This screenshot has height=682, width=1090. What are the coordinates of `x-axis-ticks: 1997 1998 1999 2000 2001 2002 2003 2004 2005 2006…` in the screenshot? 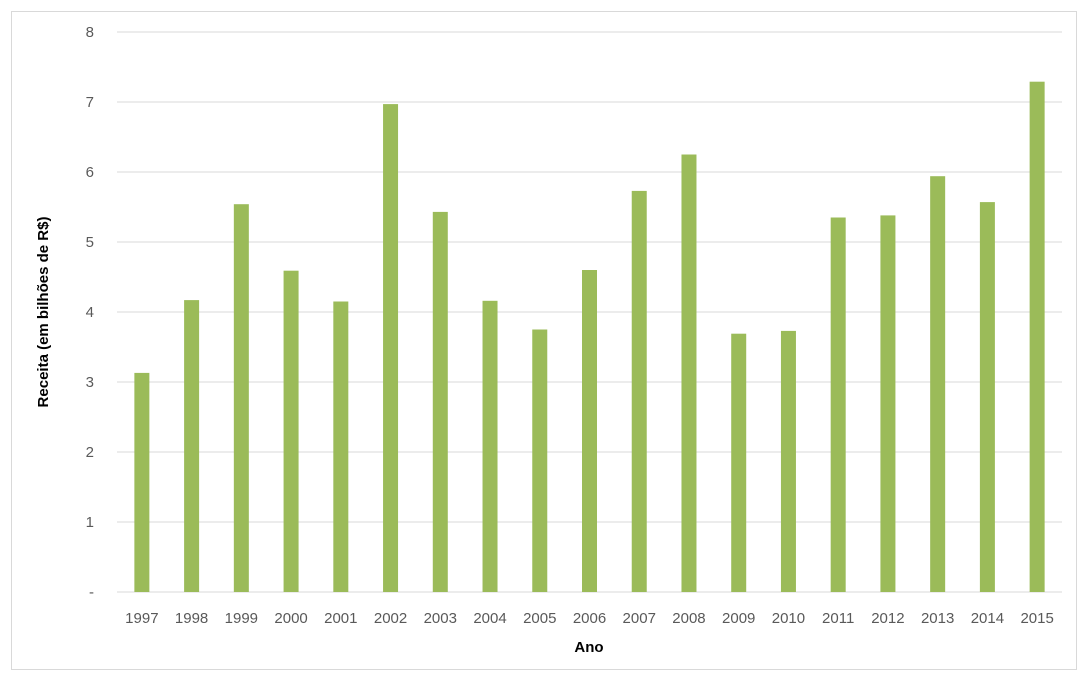 It's located at (589, 618).